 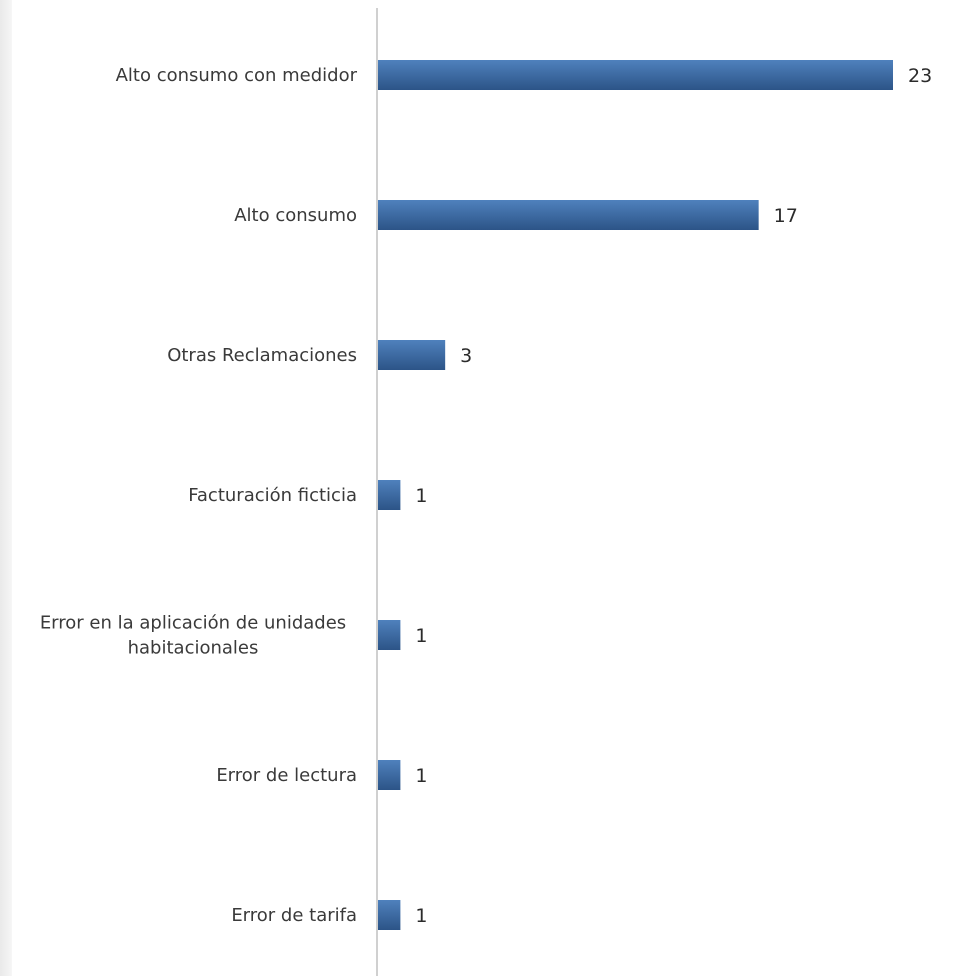 I want to click on left-margin-strip, so click(x=6, y=488).